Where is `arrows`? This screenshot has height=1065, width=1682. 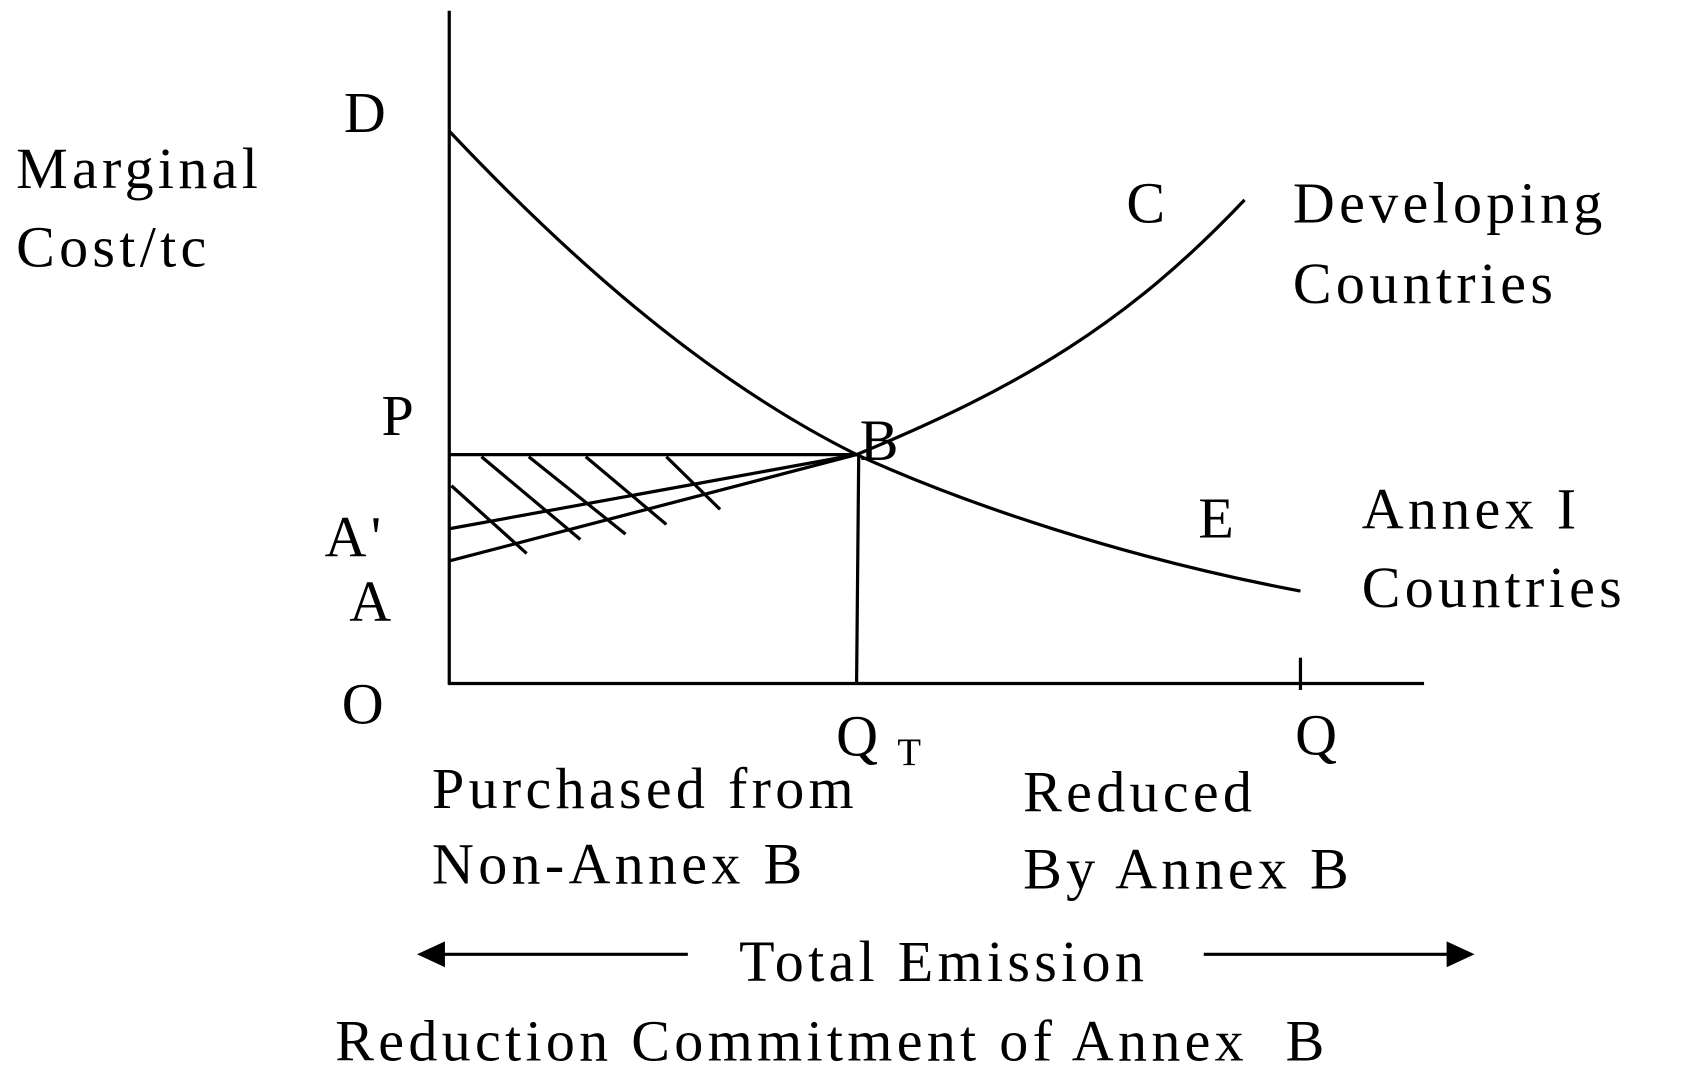
arrows is located at coordinates (946, 954).